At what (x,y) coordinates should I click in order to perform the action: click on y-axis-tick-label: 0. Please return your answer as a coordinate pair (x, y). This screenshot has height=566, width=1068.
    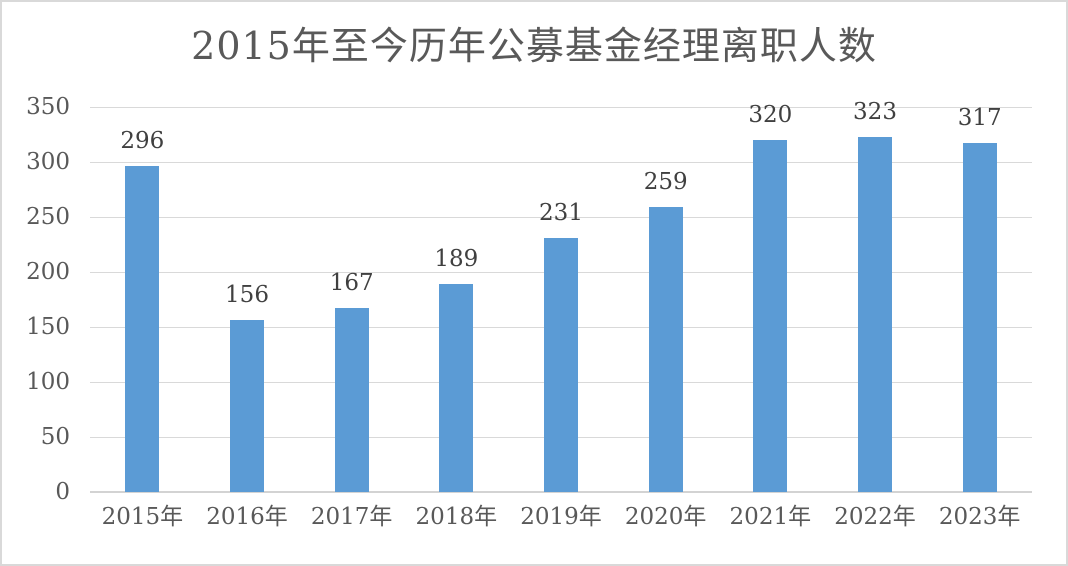
    Looking at the image, I should click on (62, 492).